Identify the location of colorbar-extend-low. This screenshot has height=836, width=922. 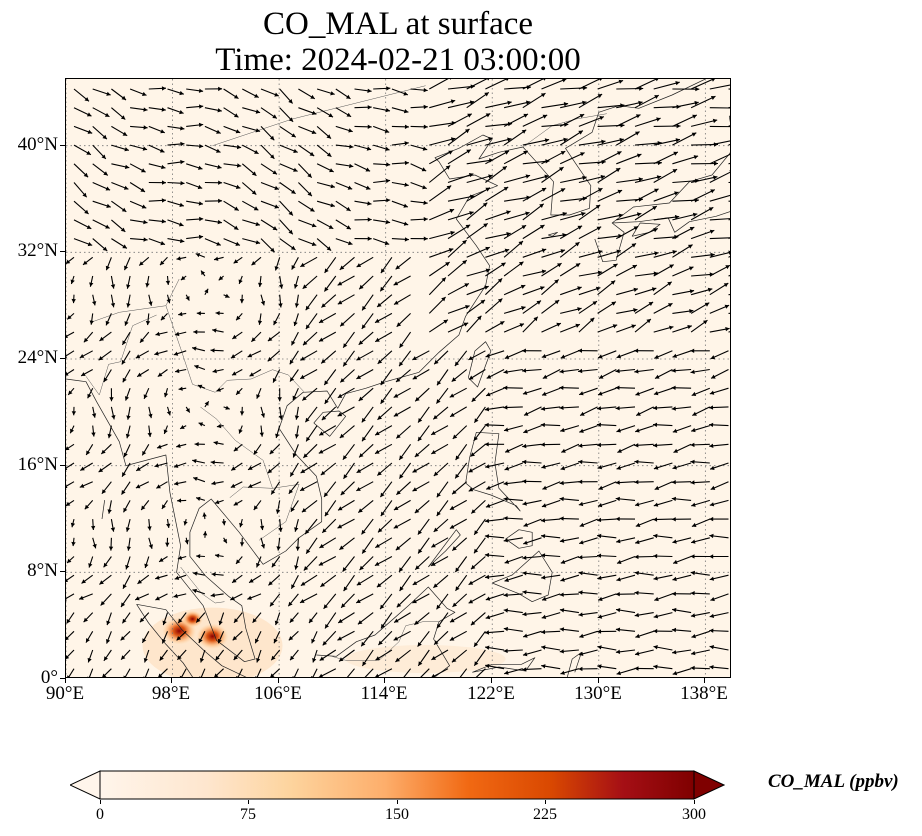
(85, 785).